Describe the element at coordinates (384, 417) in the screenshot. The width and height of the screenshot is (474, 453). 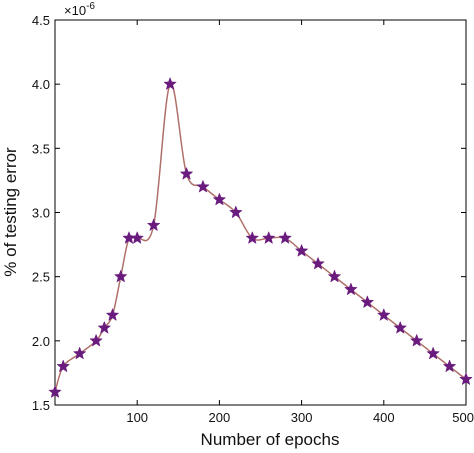
I see `x-tick-label: 400` at that location.